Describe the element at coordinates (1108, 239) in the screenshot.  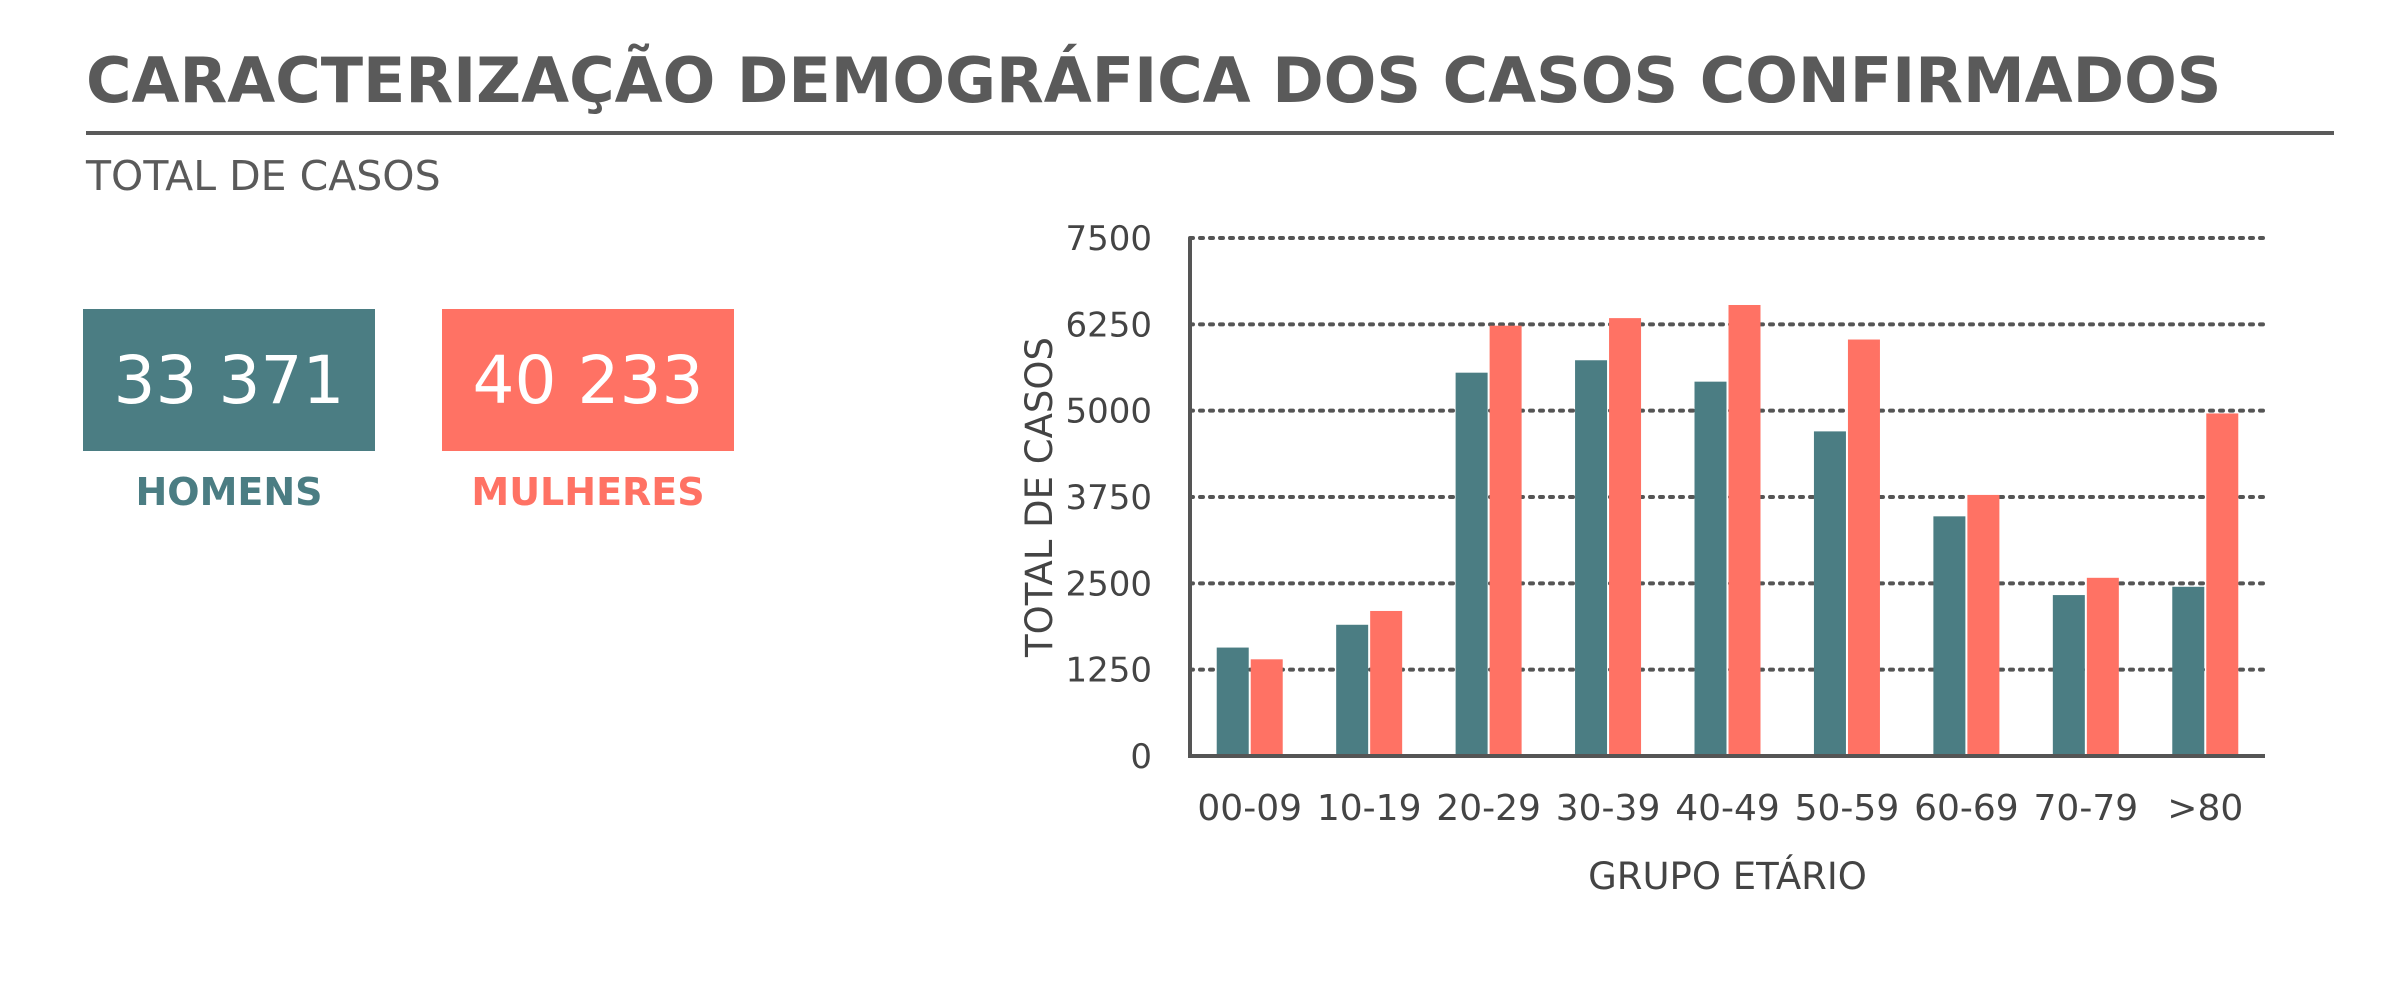
I see `y-tick-label: 7500` at that location.